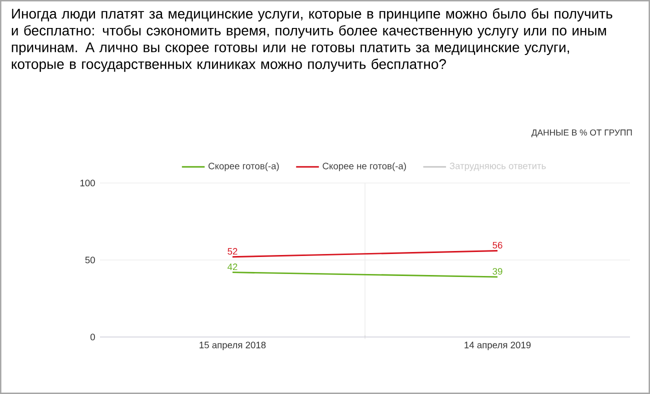 This screenshot has height=394, width=650. What do you see at coordinates (364, 167) in the screenshot?
I see `legend-label: Скорее не готов(-а)` at bounding box center [364, 167].